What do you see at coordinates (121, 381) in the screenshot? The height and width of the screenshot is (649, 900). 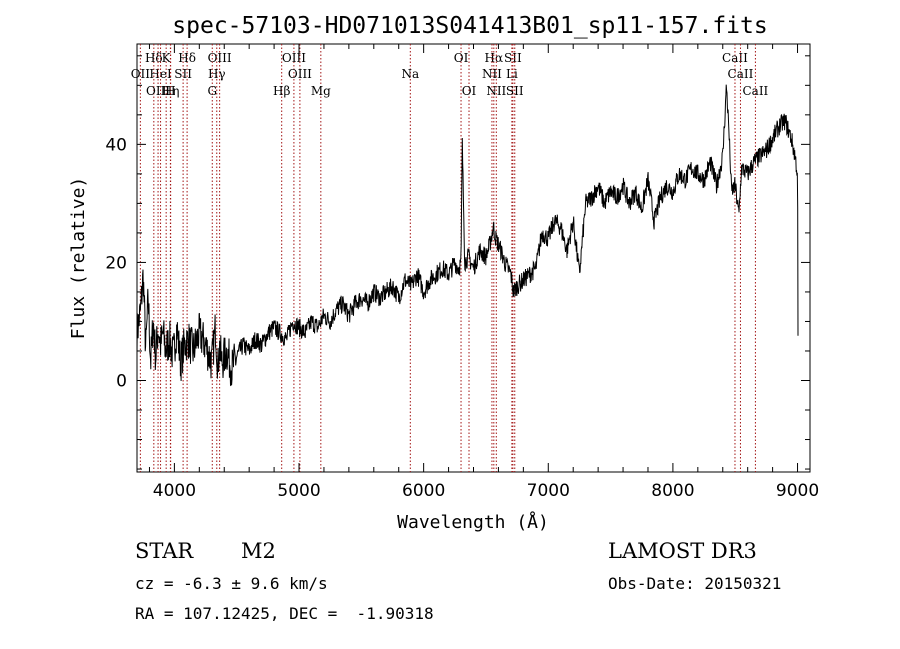 I see `y-tick-label: 0` at bounding box center [121, 381].